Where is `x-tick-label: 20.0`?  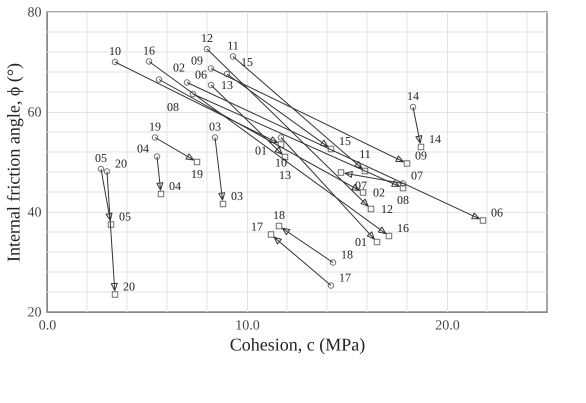
x-tick-label: 20.0 is located at coordinates (447, 326).